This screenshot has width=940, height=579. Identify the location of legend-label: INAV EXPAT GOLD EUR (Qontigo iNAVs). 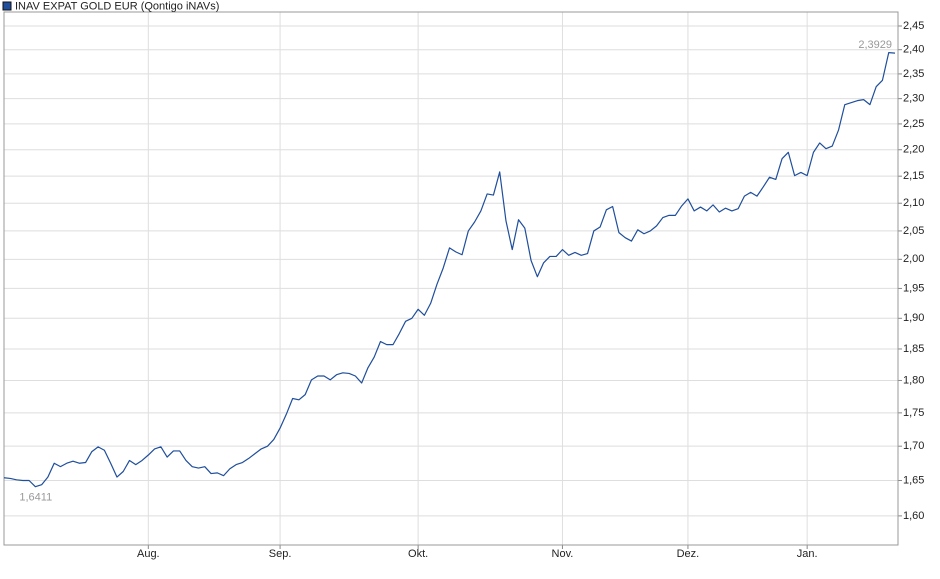
(117, 6).